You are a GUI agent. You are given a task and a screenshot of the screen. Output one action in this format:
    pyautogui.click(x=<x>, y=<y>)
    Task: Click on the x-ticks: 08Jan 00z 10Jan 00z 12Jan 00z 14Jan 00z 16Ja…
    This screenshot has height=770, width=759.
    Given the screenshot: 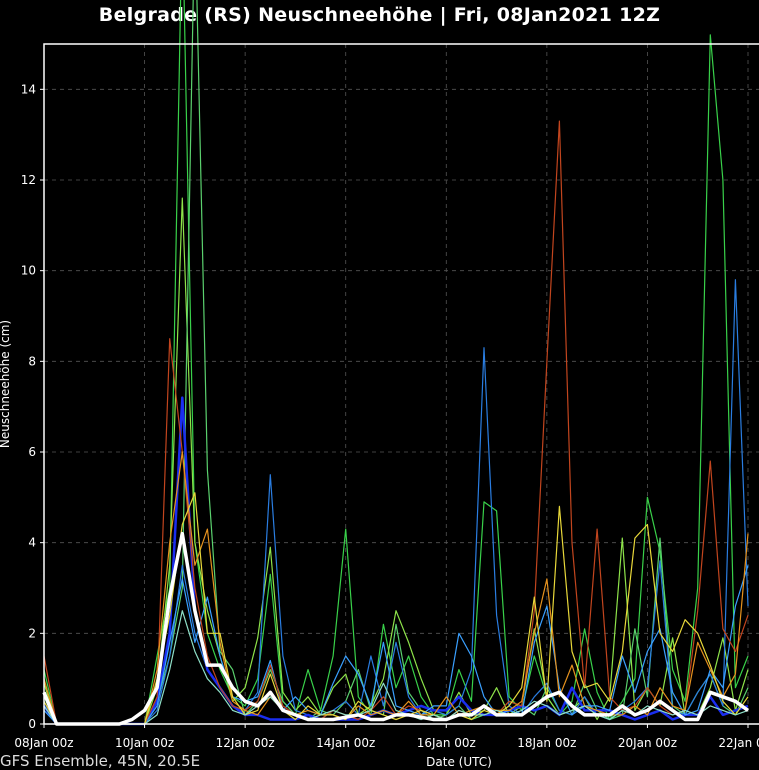 What is the action you would take?
    pyautogui.click(x=386, y=737)
    